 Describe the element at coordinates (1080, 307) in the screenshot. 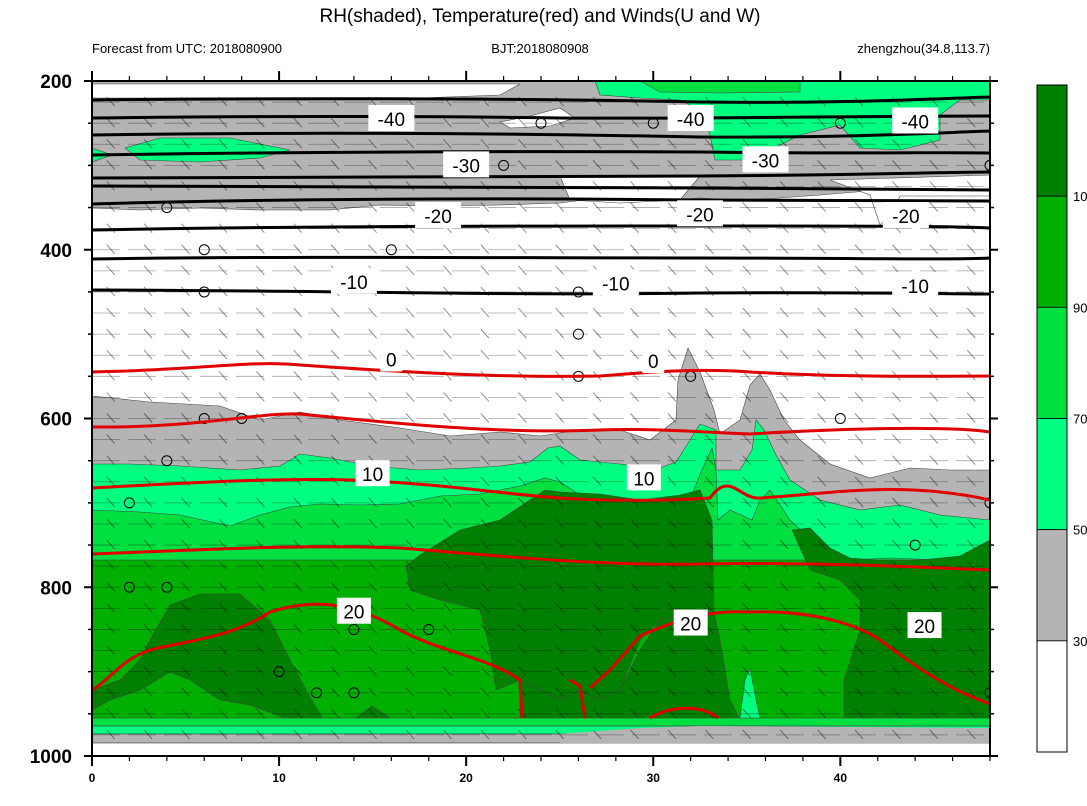

I see `colorbar-label: 90` at that location.